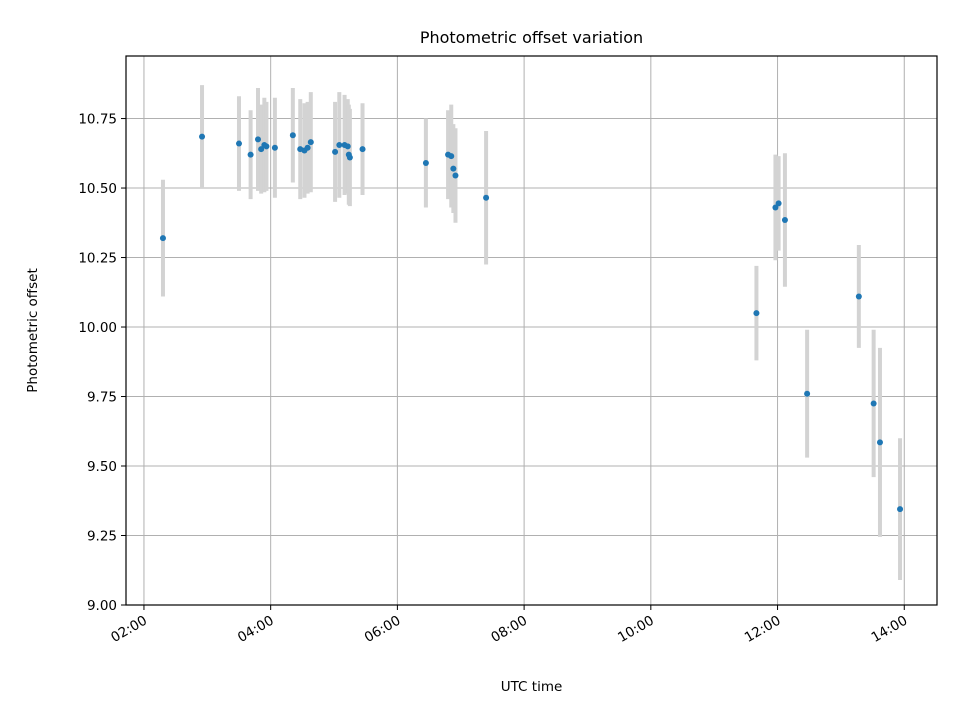 The image size is (960, 725). Describe the element at coordinates (531, 37) in the screenshot. I see `chart-title: Photometric offset variation` at that location.